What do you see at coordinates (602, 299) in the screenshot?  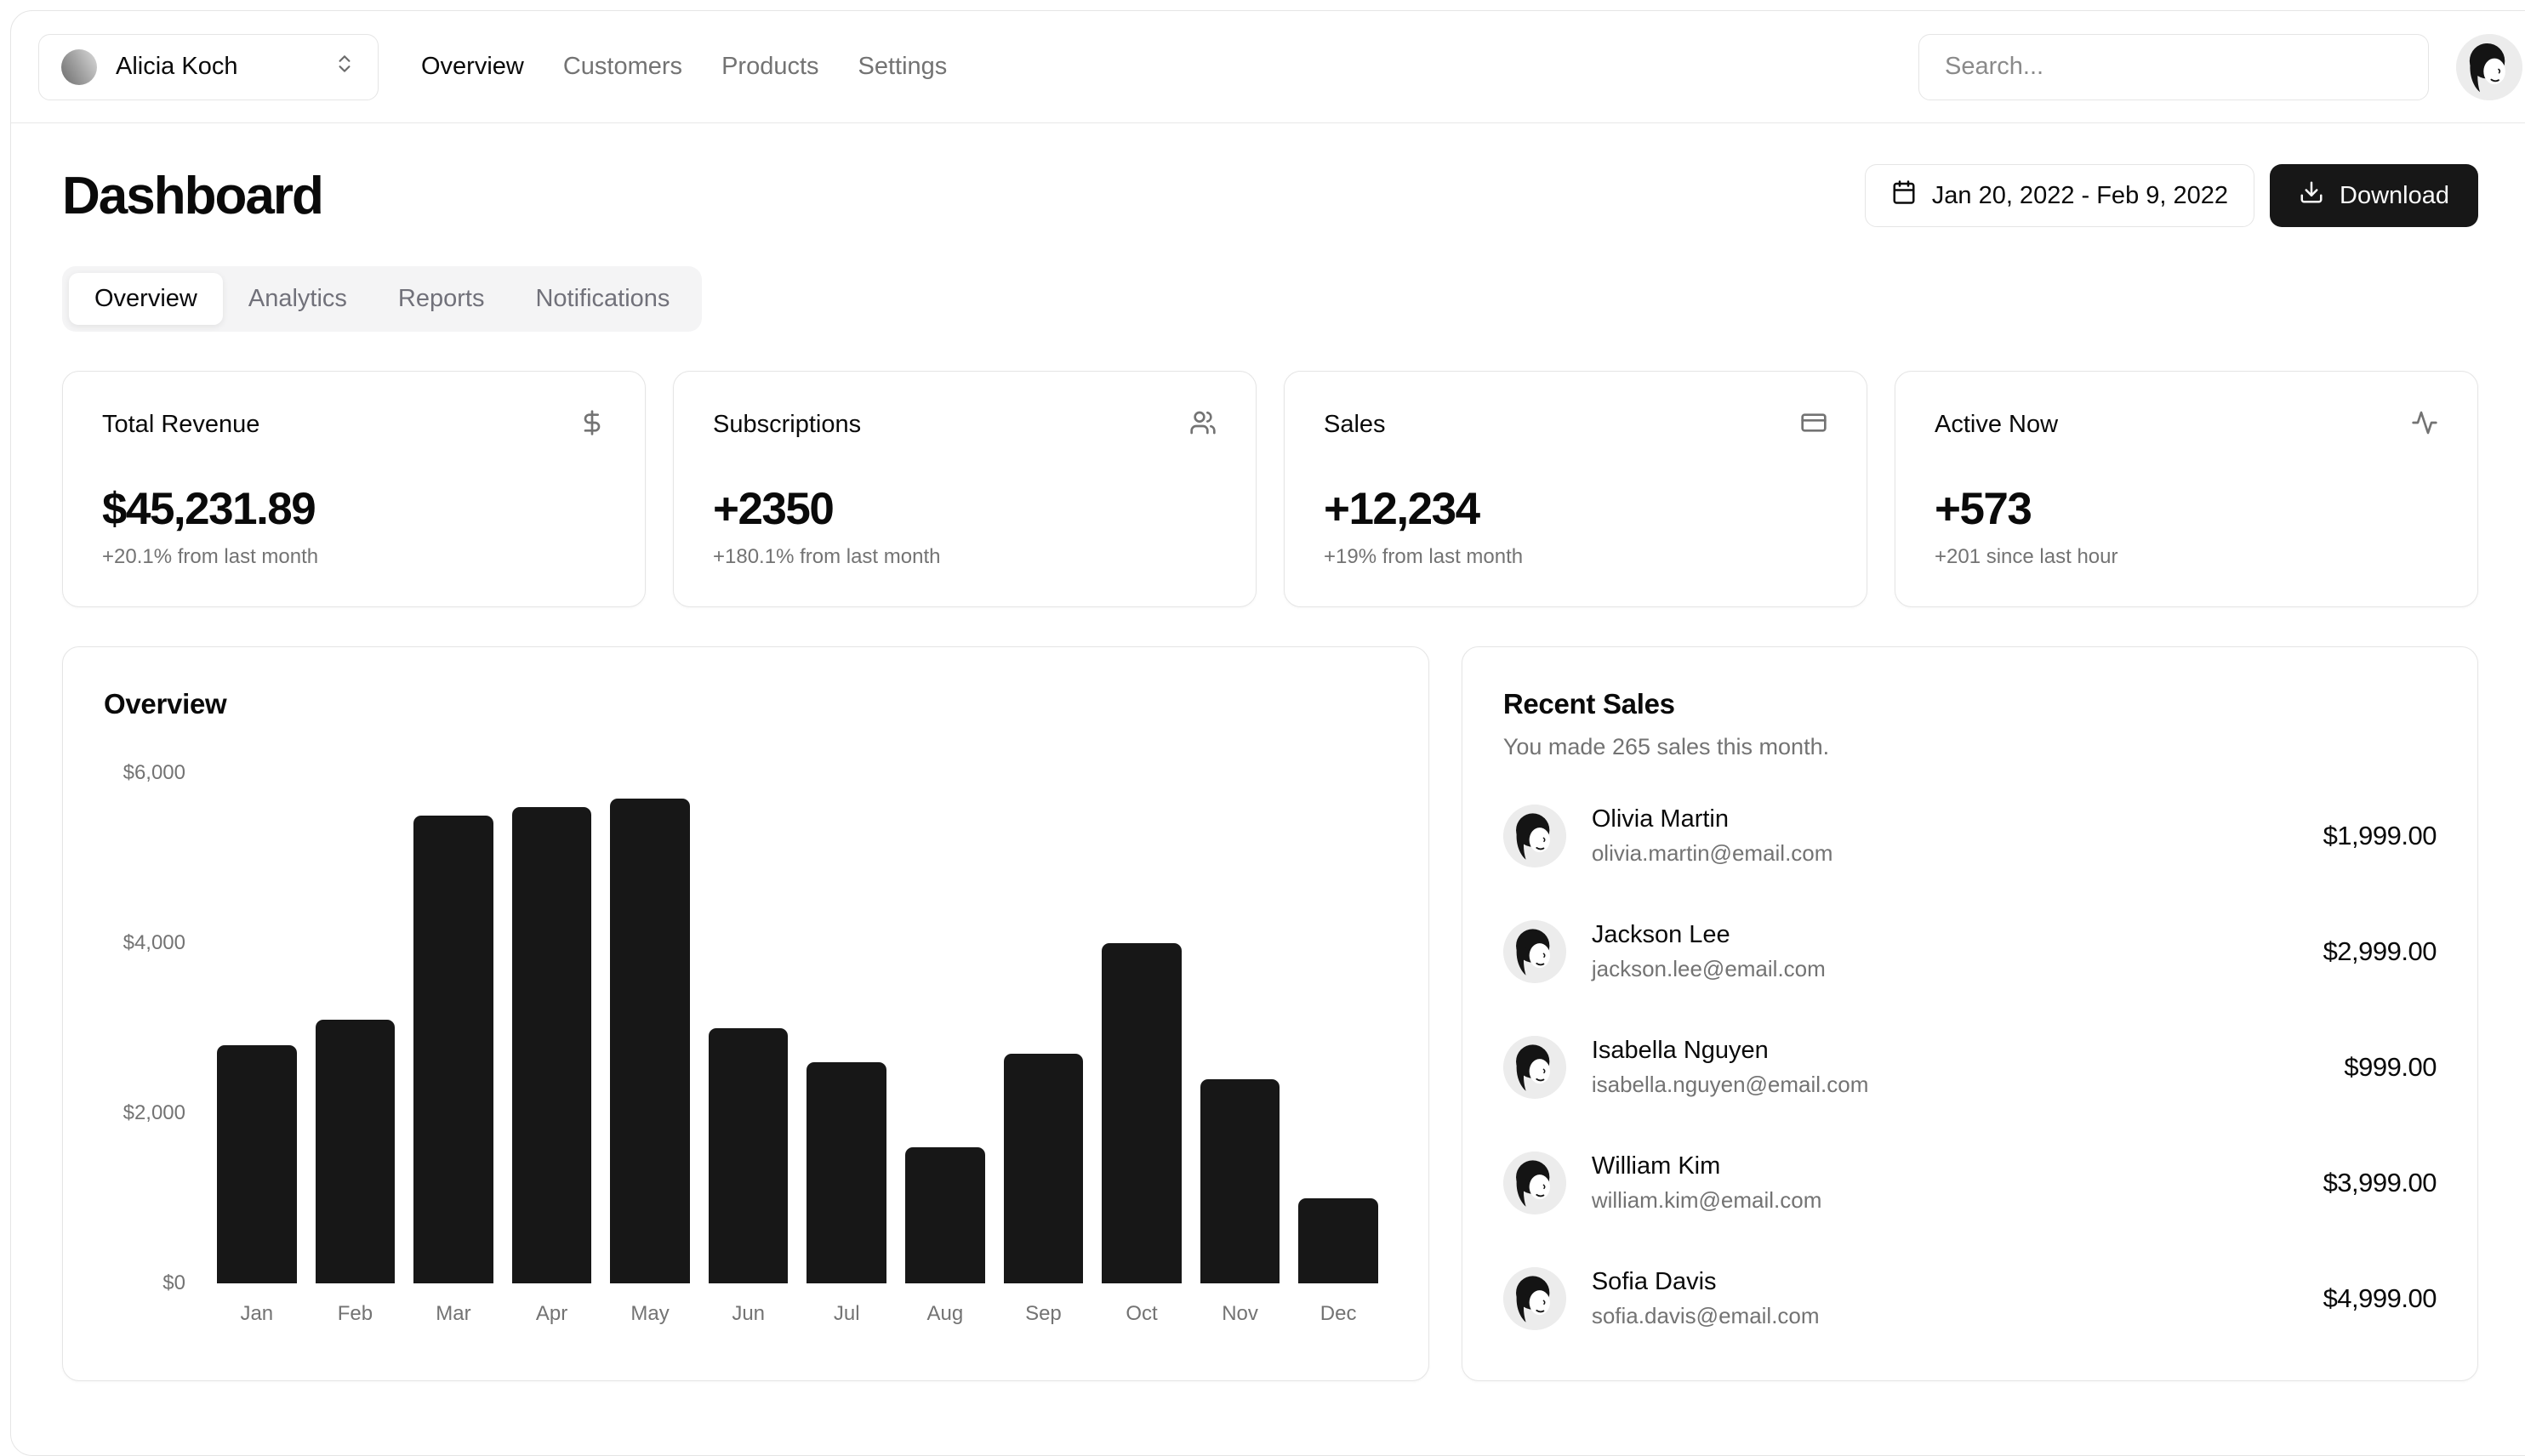 I see `tab-notifications: Notifications` at bounding box center [602, 299].